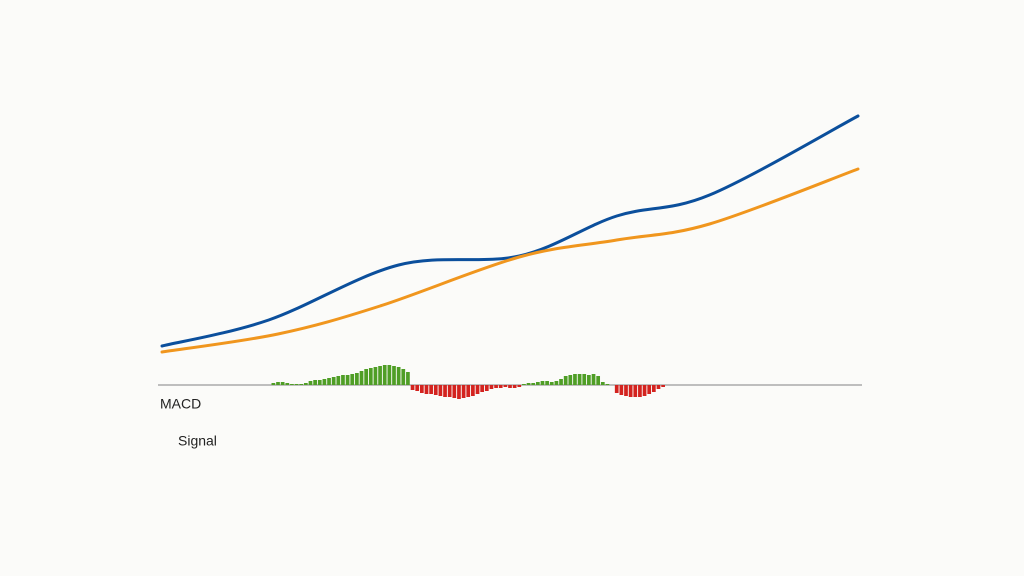  Describe the element at coordinates (180, 404) in the screenshot. I see `legend-label: MACD` at that location.